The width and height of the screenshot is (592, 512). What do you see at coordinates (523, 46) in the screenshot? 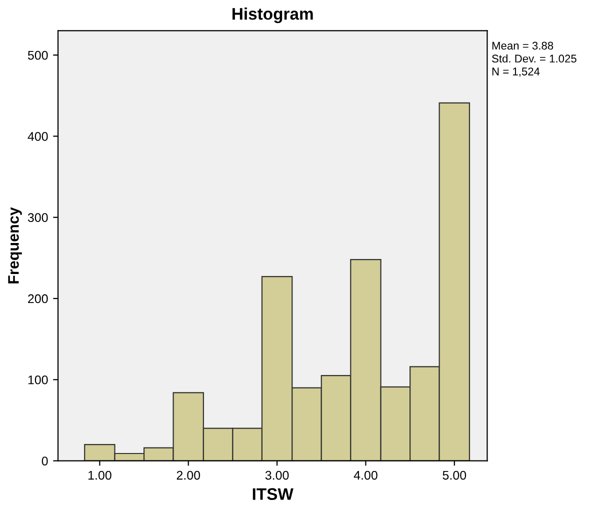
I see `text: Mean = 3.88` at bounding box center [523, 46].